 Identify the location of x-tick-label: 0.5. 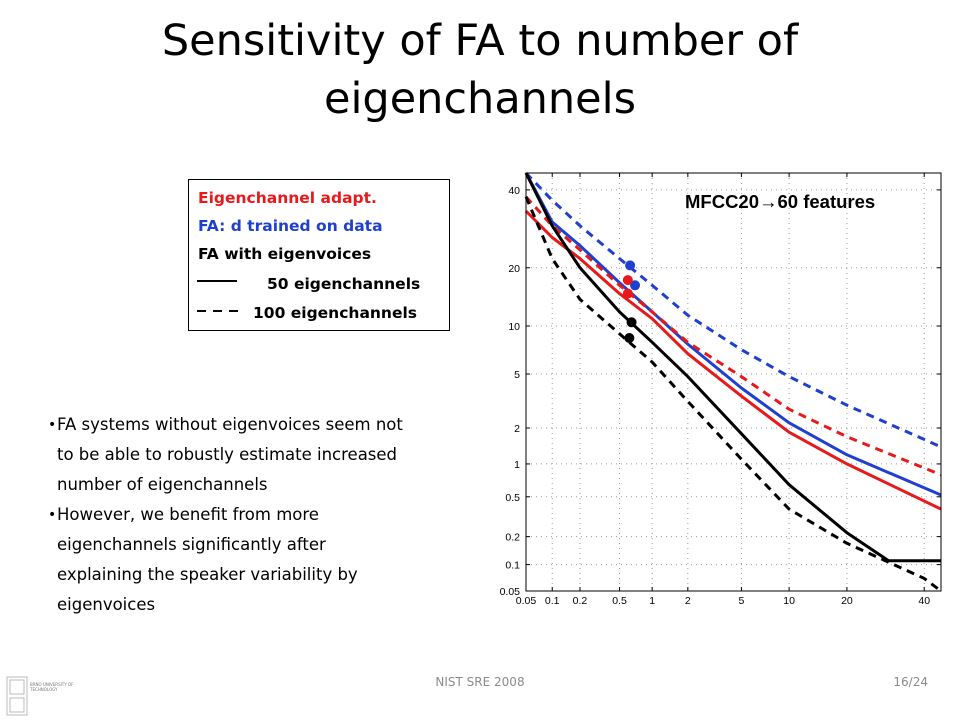
(619, 601).